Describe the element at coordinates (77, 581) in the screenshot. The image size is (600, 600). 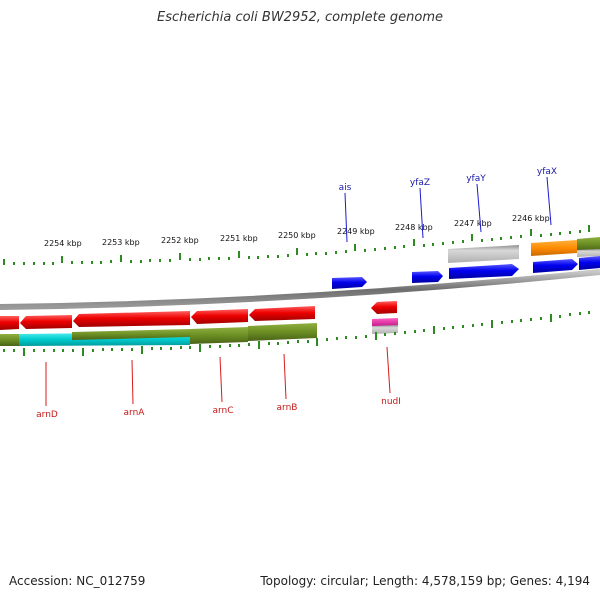
I see `accession-text: Accession: NC_012759` at that location.